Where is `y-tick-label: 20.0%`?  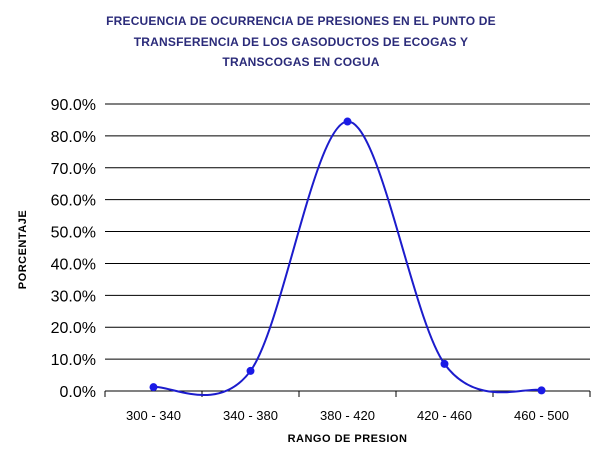
y-tick-label: 20.0% is located at coordinates (73, 328).